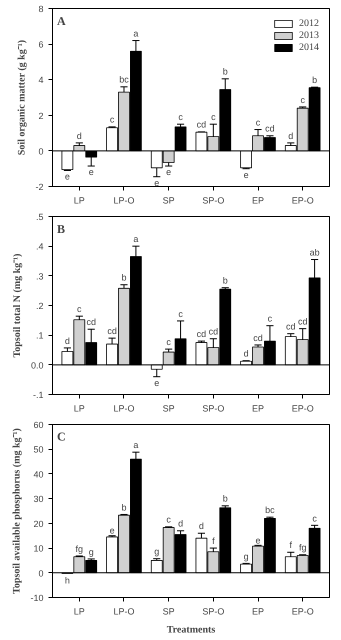  Describe the element at coordinates (61, 21) in the screenshot. I see `annotation: A` at that location.